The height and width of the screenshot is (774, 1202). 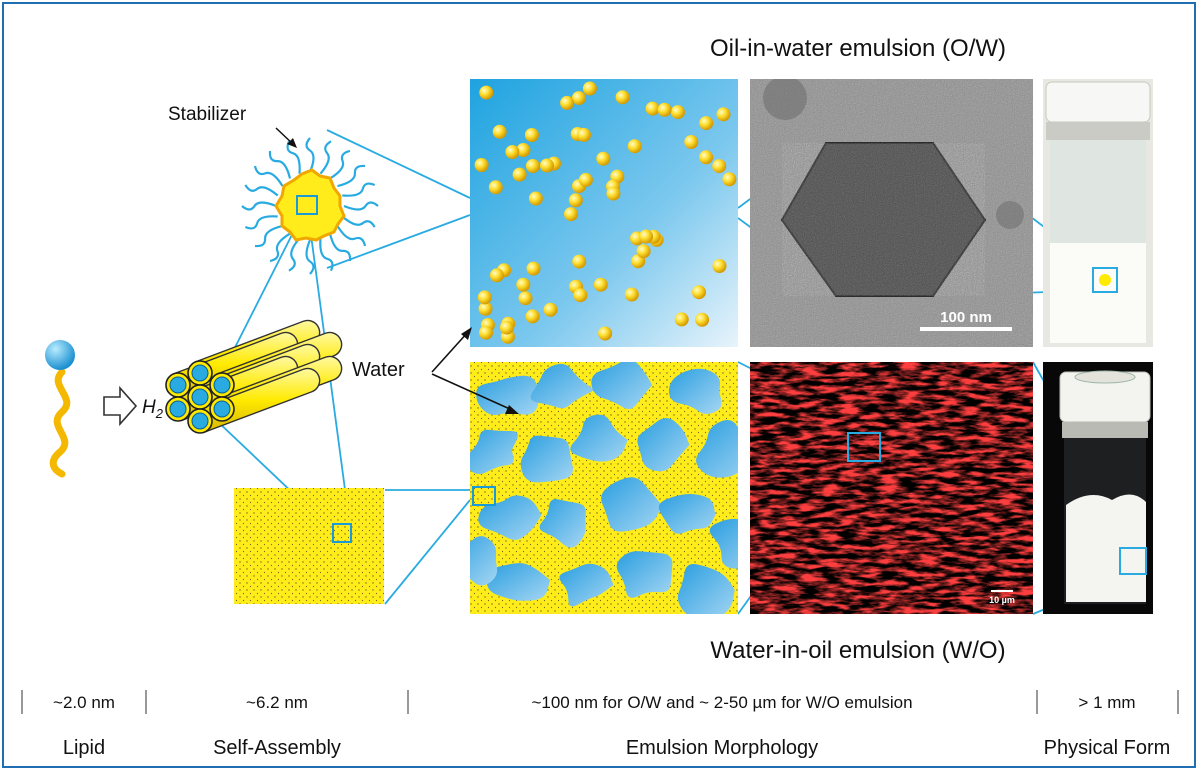 I want to click on lipid-molecule, so click(x=60, y=409).